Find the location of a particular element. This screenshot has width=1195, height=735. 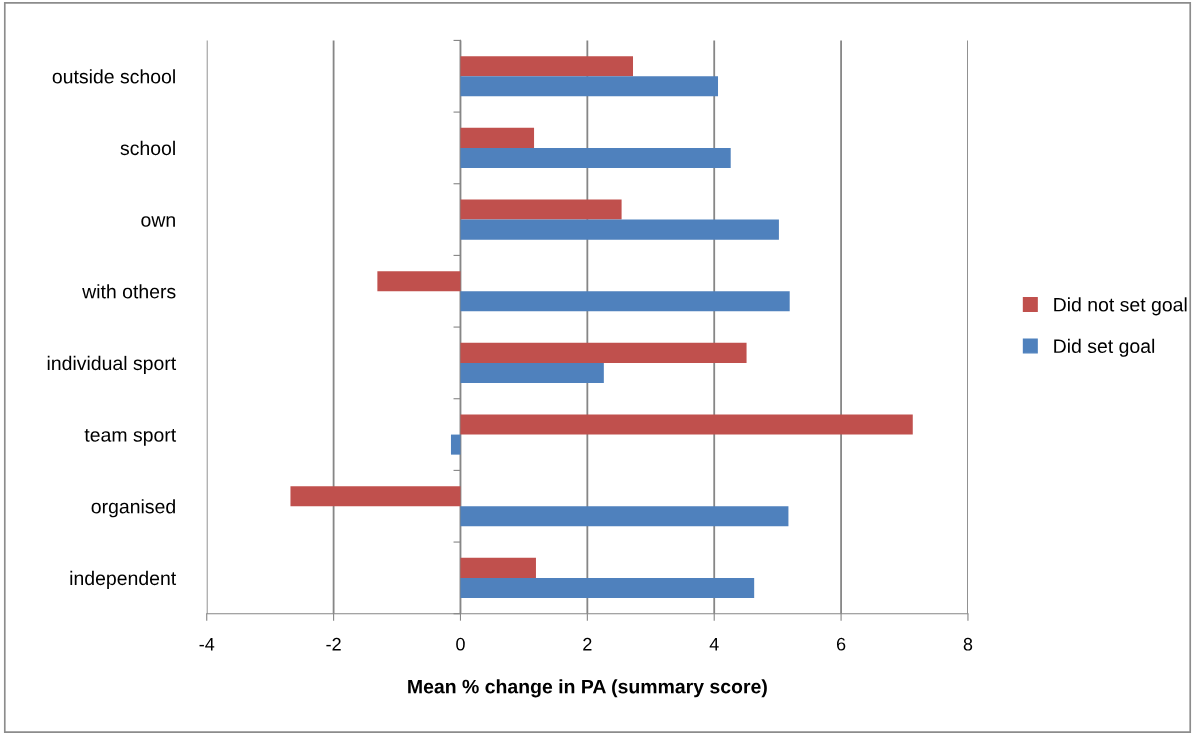

x-tick-label: 6 is located at coordinates (841, 644).